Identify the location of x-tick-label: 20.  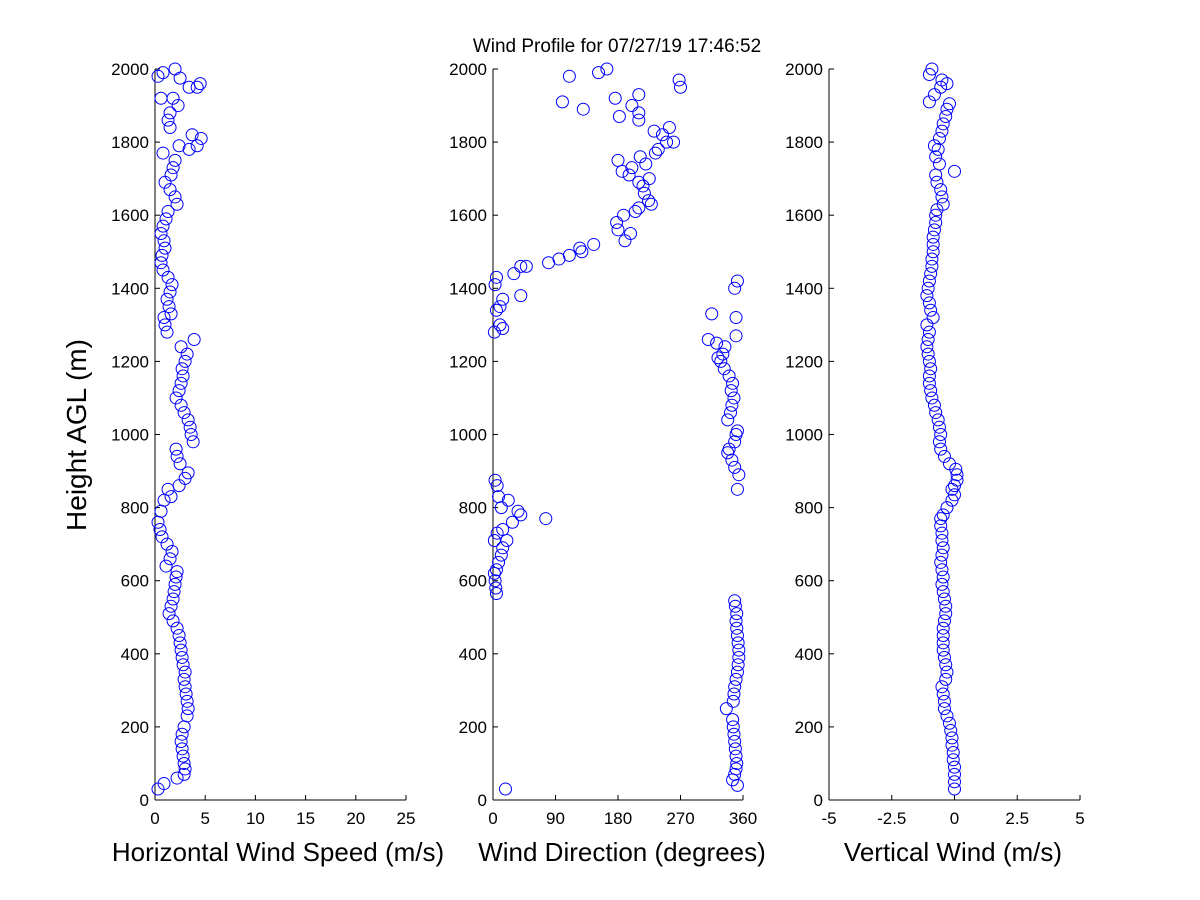
(355, 818).